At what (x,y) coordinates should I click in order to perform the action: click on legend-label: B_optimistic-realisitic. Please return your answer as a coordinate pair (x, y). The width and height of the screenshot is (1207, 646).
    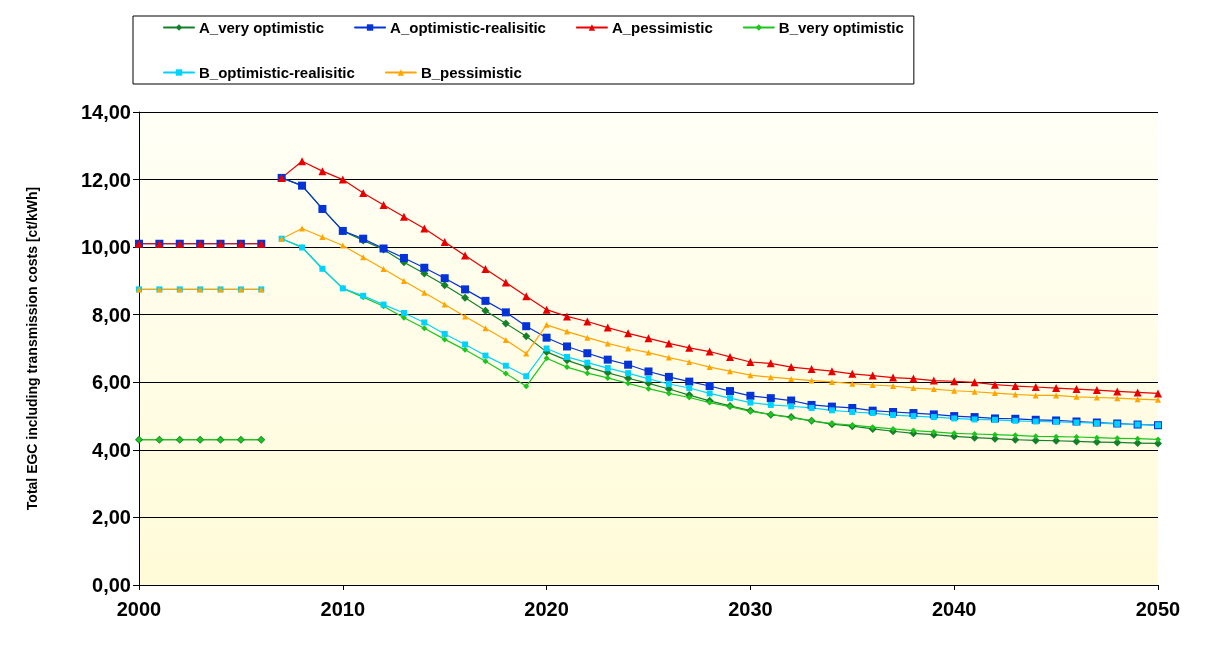
    Looking at the image, I should click on (277, 72).